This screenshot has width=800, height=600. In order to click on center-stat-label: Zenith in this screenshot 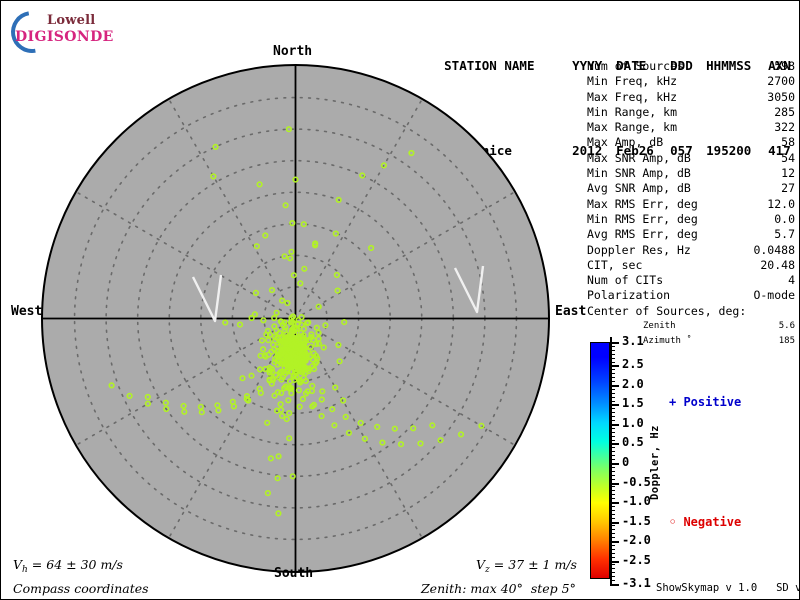, I will do `click(659, 326)`.